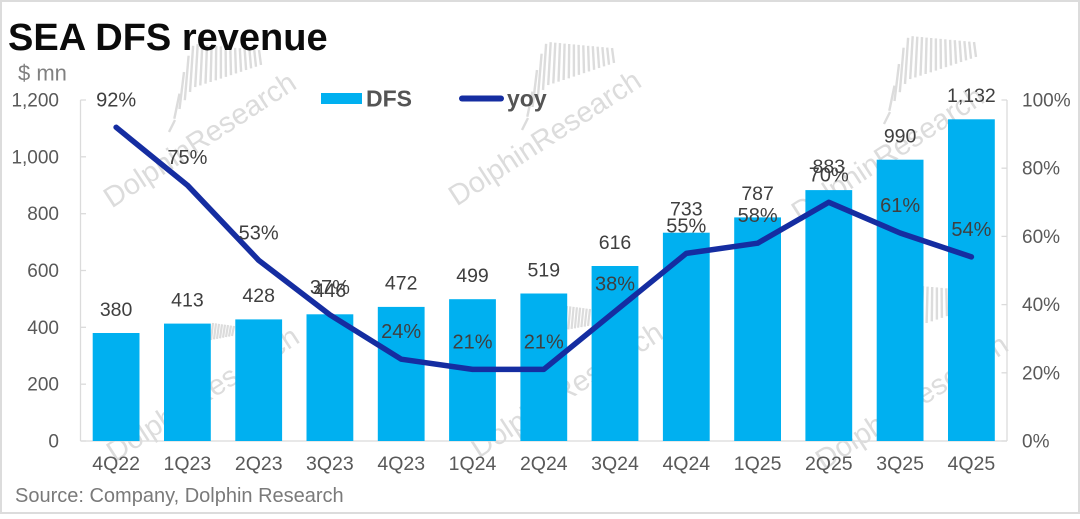 This screenshot has width=1080, height=519. What do you see at coordinates (1041, 169) in the screenshot?
I see `svg-text: 80%` at bounding box center [1041, 169].